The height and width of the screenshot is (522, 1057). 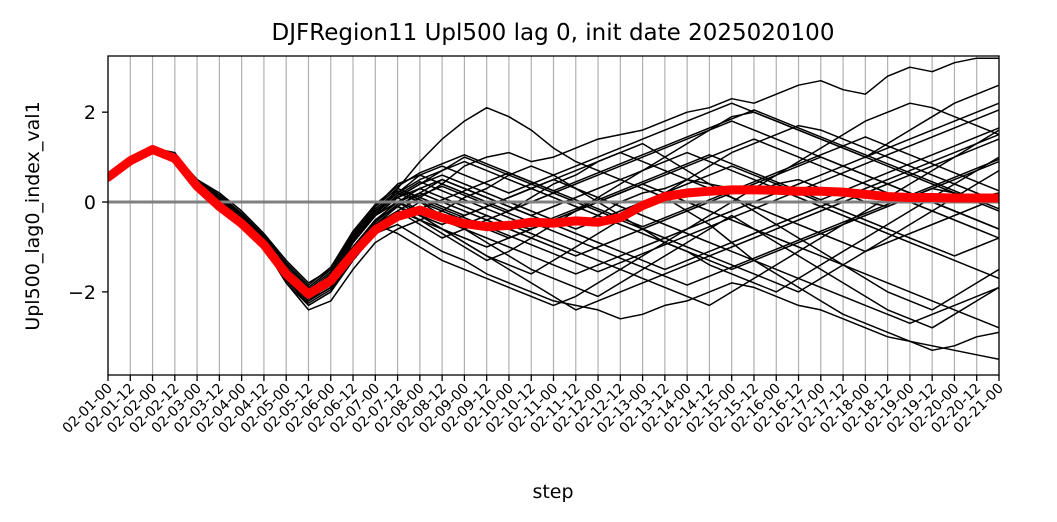 What do you see at coordinates (90, 203) in the screenshot?
I see `y-tick-label: 0` at bounding box center [90, 203].